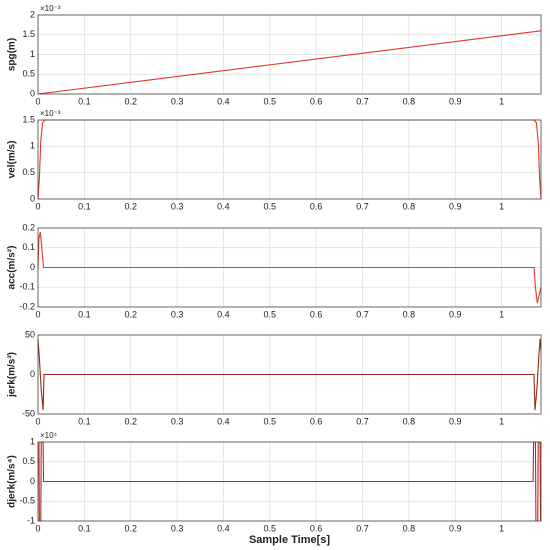  I want to click on y-tick-label: 0.2, so click(28, 227).